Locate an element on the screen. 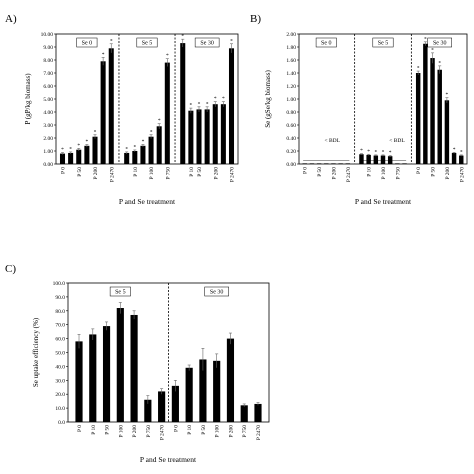 Image resolution: width=474 pixels, height=474 pixels. y-tick-label: 1.20 is located at coordinates (291, 87).